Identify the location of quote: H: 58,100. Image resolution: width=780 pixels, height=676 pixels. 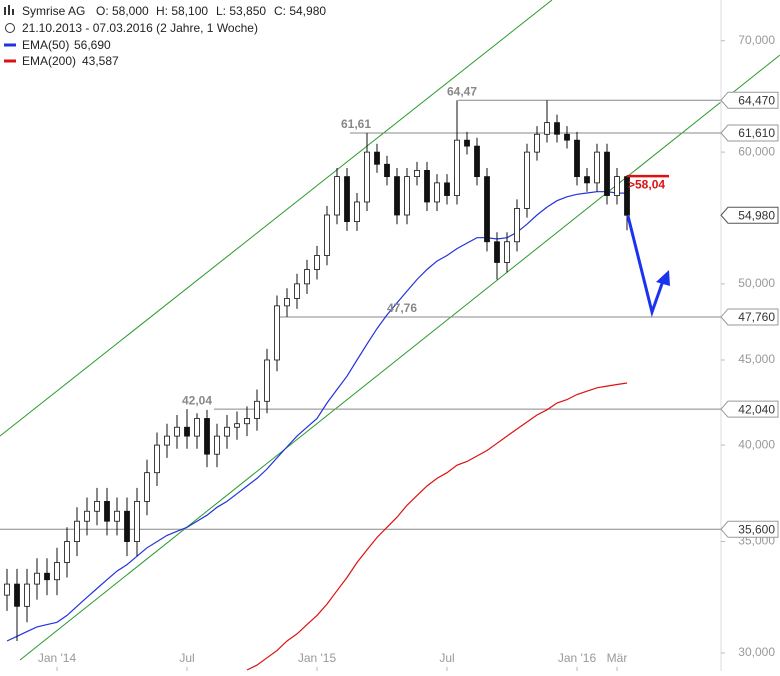
(182, 11).